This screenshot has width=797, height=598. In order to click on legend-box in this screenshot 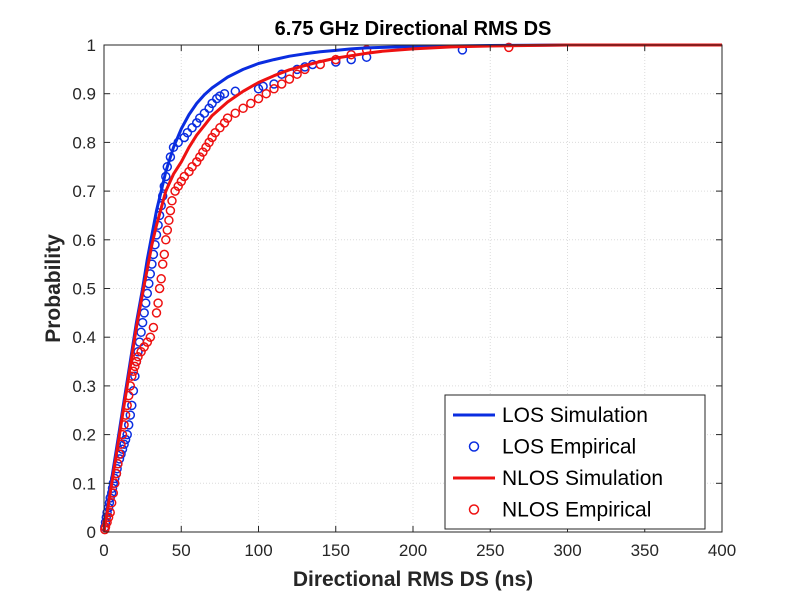, I will do `click(575, 462)`.